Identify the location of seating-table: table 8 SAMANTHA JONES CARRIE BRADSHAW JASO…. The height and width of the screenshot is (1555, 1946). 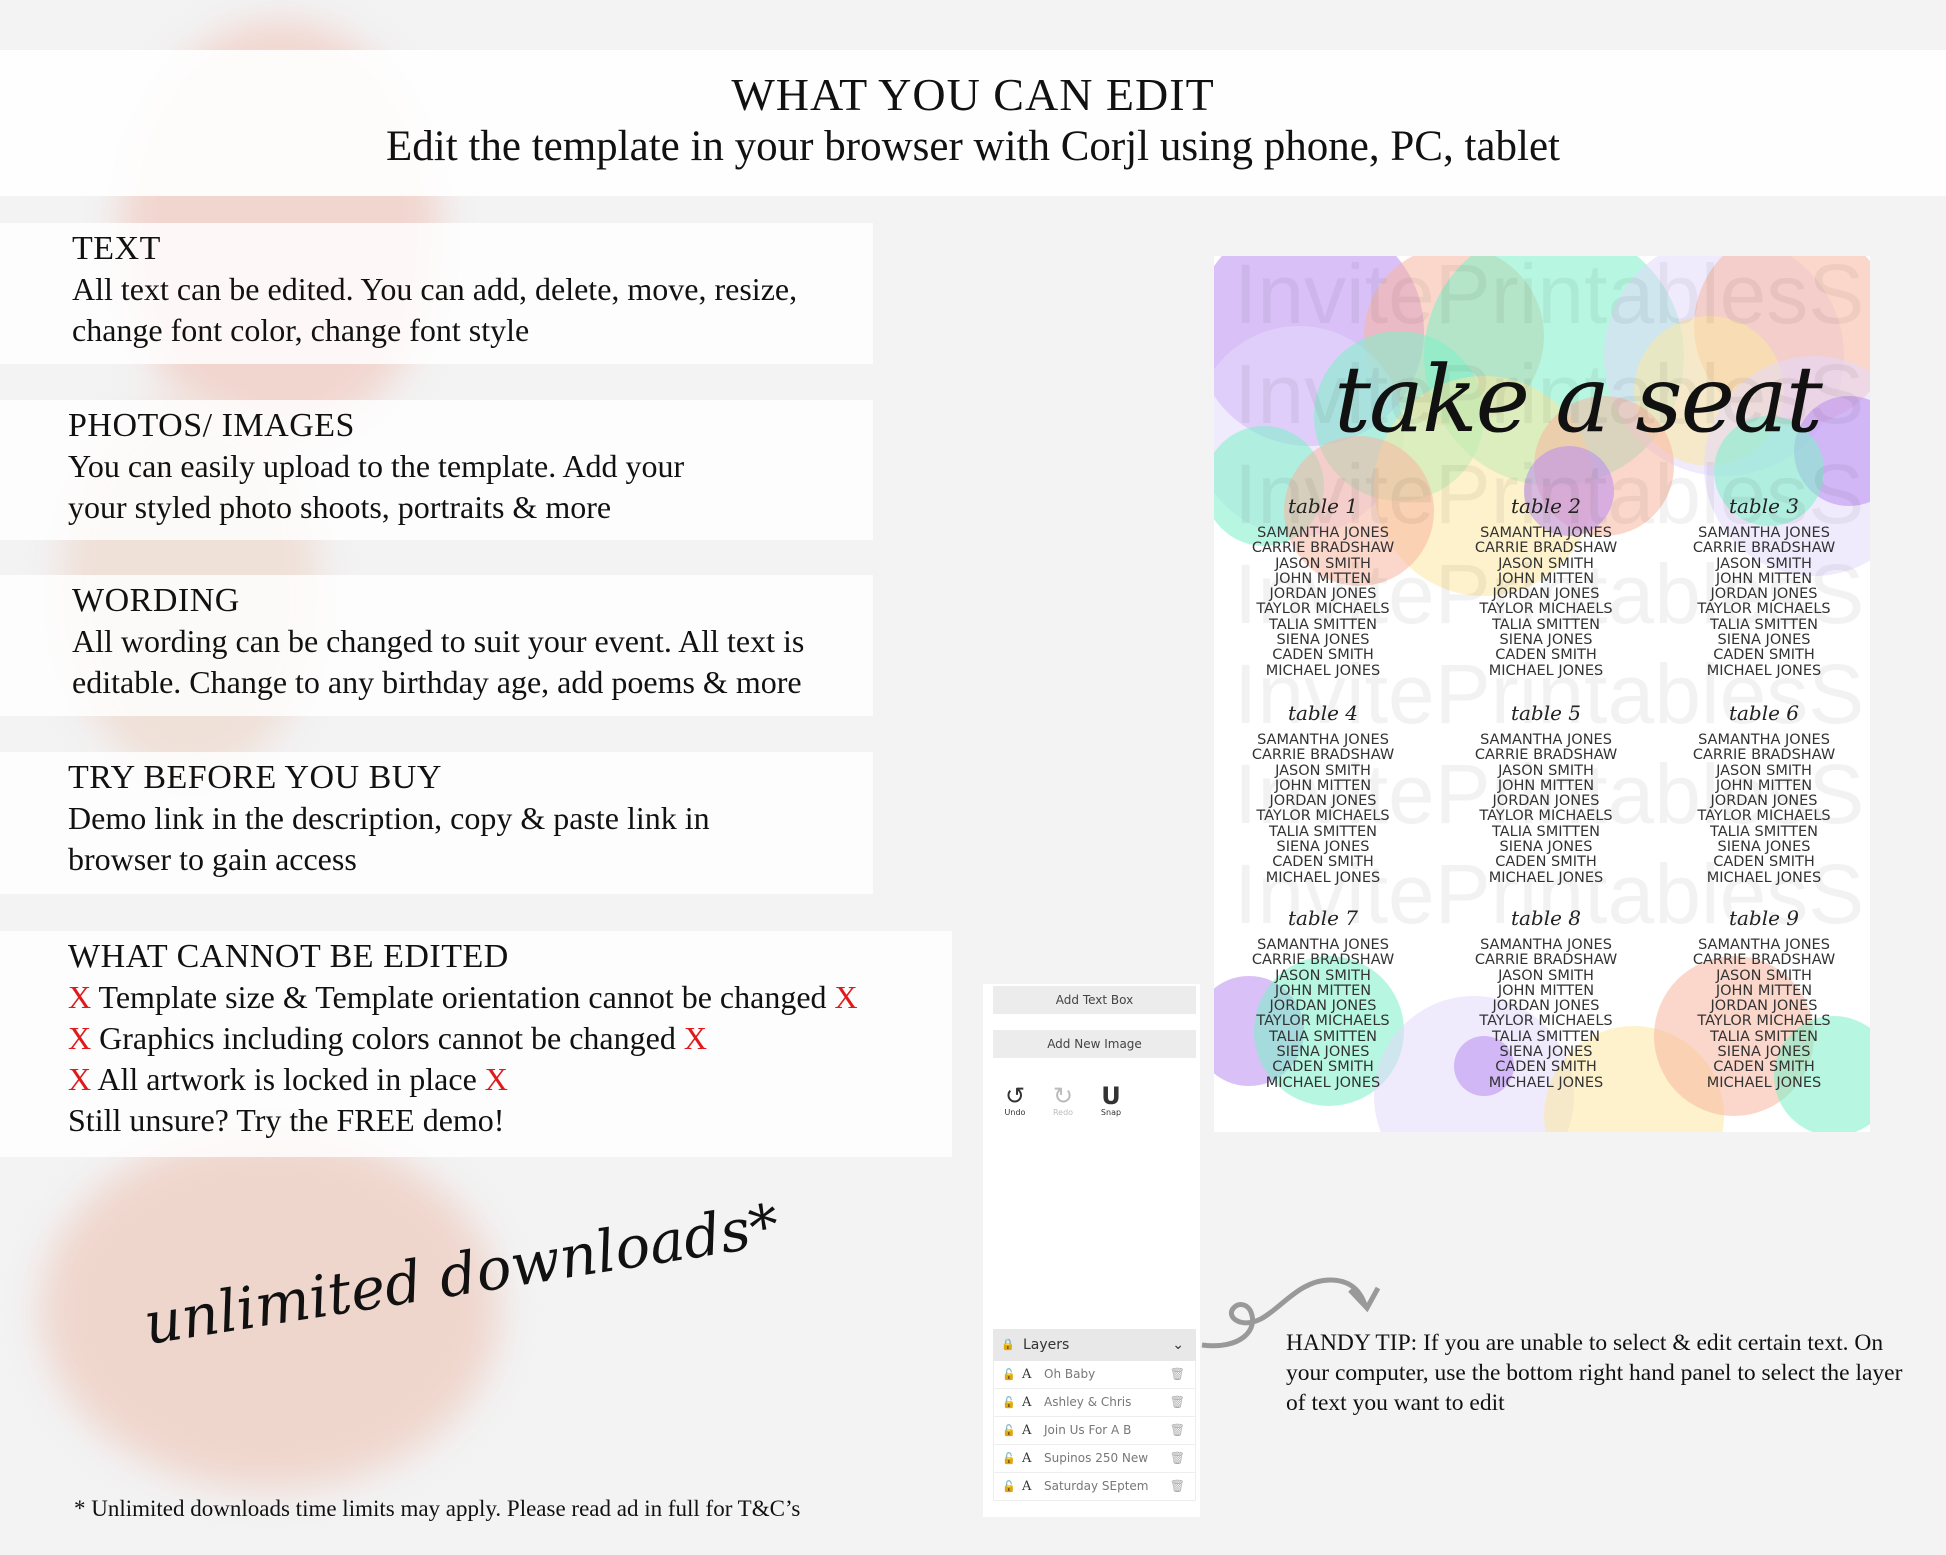
(1546, 998).